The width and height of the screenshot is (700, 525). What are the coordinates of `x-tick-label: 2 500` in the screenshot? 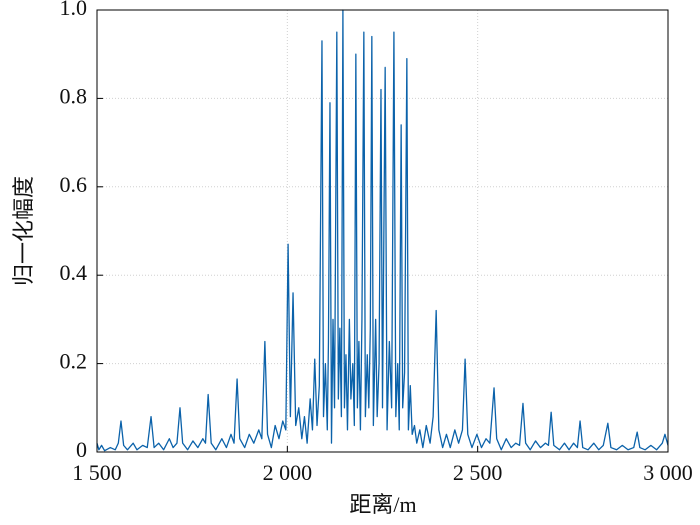 It's located at (478, 472).